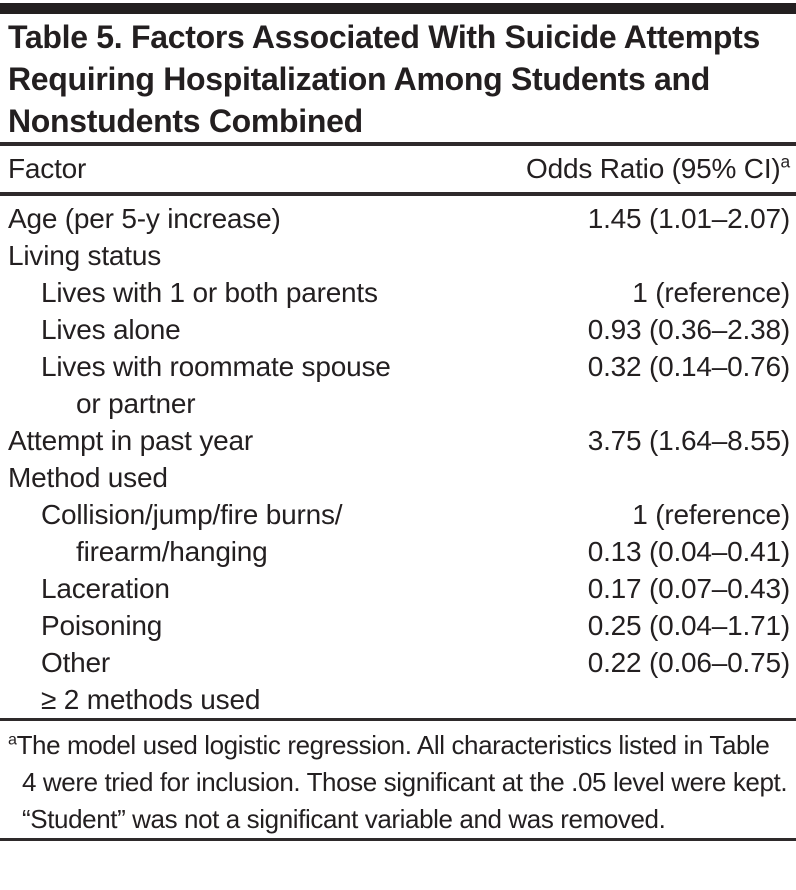 This screenshot has height=890, width=796. Describe the element at coordinates (85, 255) in the screenshot. I see `row-label: Living status` at that location.